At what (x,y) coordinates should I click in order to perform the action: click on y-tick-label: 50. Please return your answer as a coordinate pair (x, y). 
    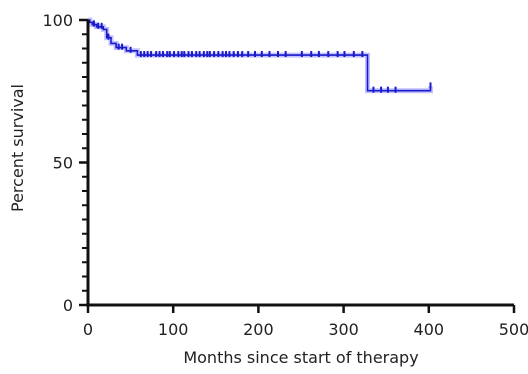
    Looking at the image, I should click on (63, 163).